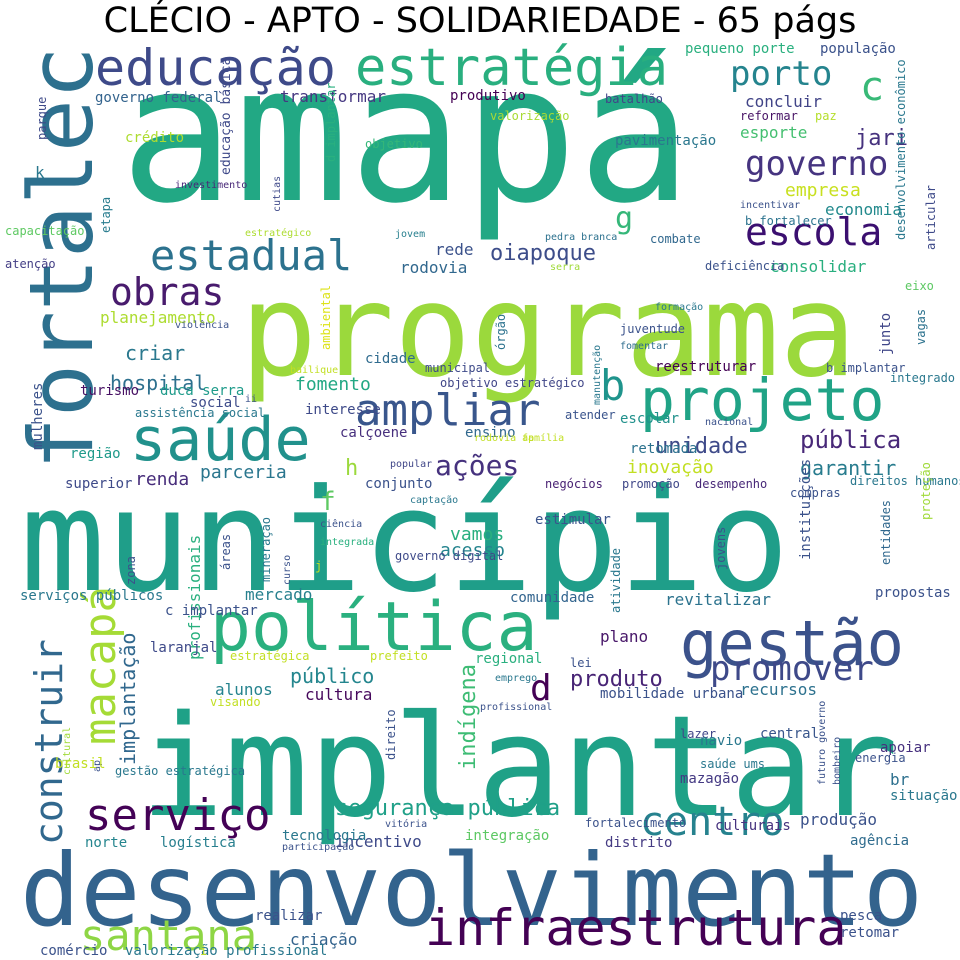  Describe the element at coordinates (333, 96) in the screenshot. I see `cloud-word: transformar` at that location.